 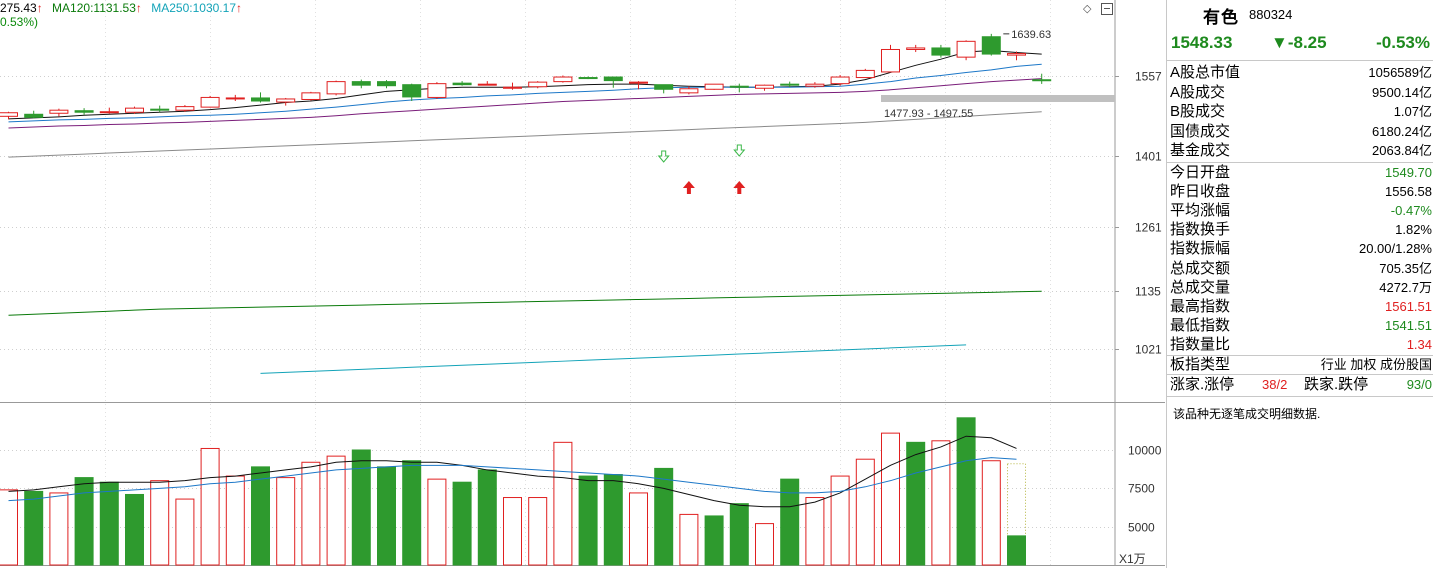 What do you see at coordinates (998, 98) in the screenshot?
I see `gap-band` at bounding box center [998, 98].